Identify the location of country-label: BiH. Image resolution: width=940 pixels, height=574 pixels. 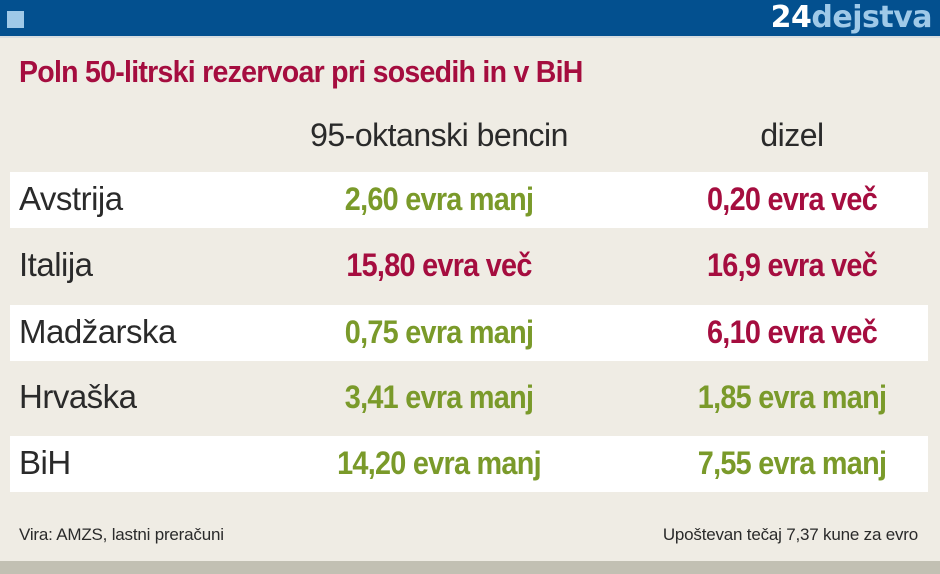
(45, 462).